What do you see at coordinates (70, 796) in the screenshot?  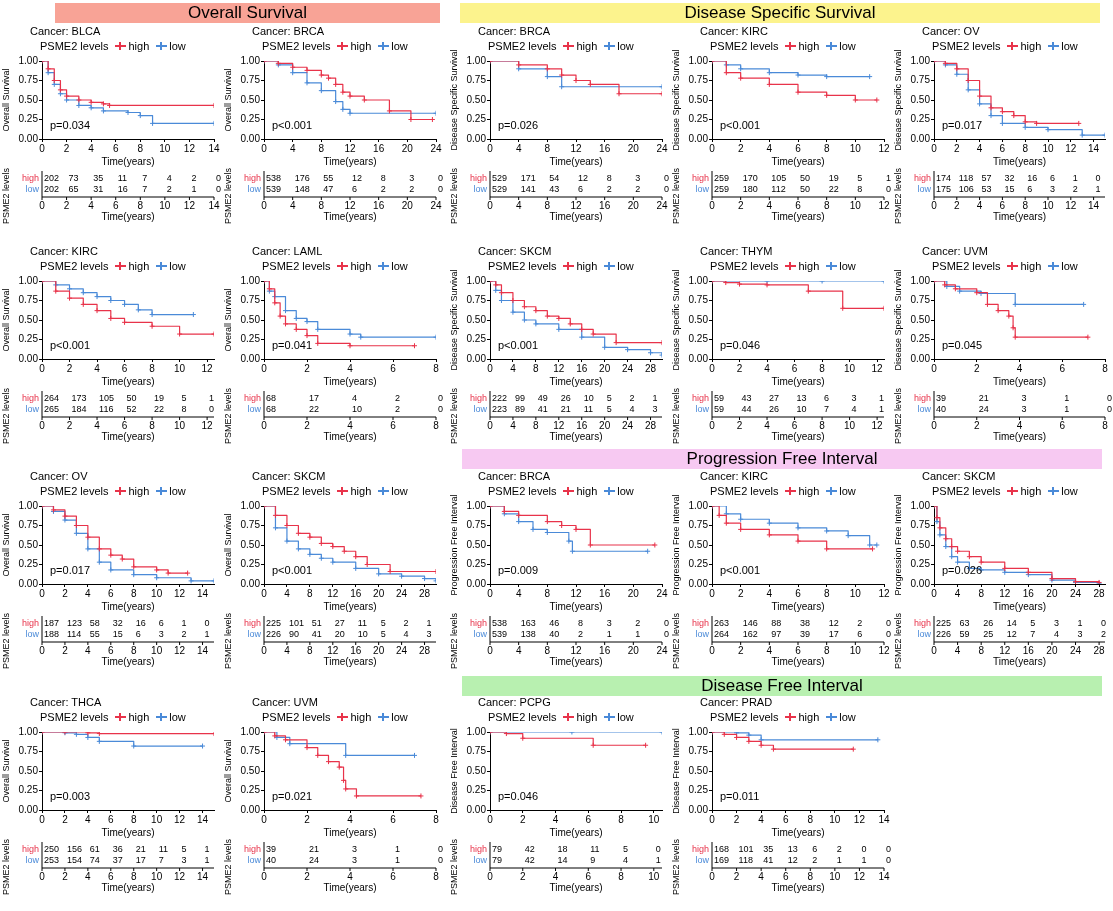 I see `annotation: p=0.003` at bounding box center [70, 796].